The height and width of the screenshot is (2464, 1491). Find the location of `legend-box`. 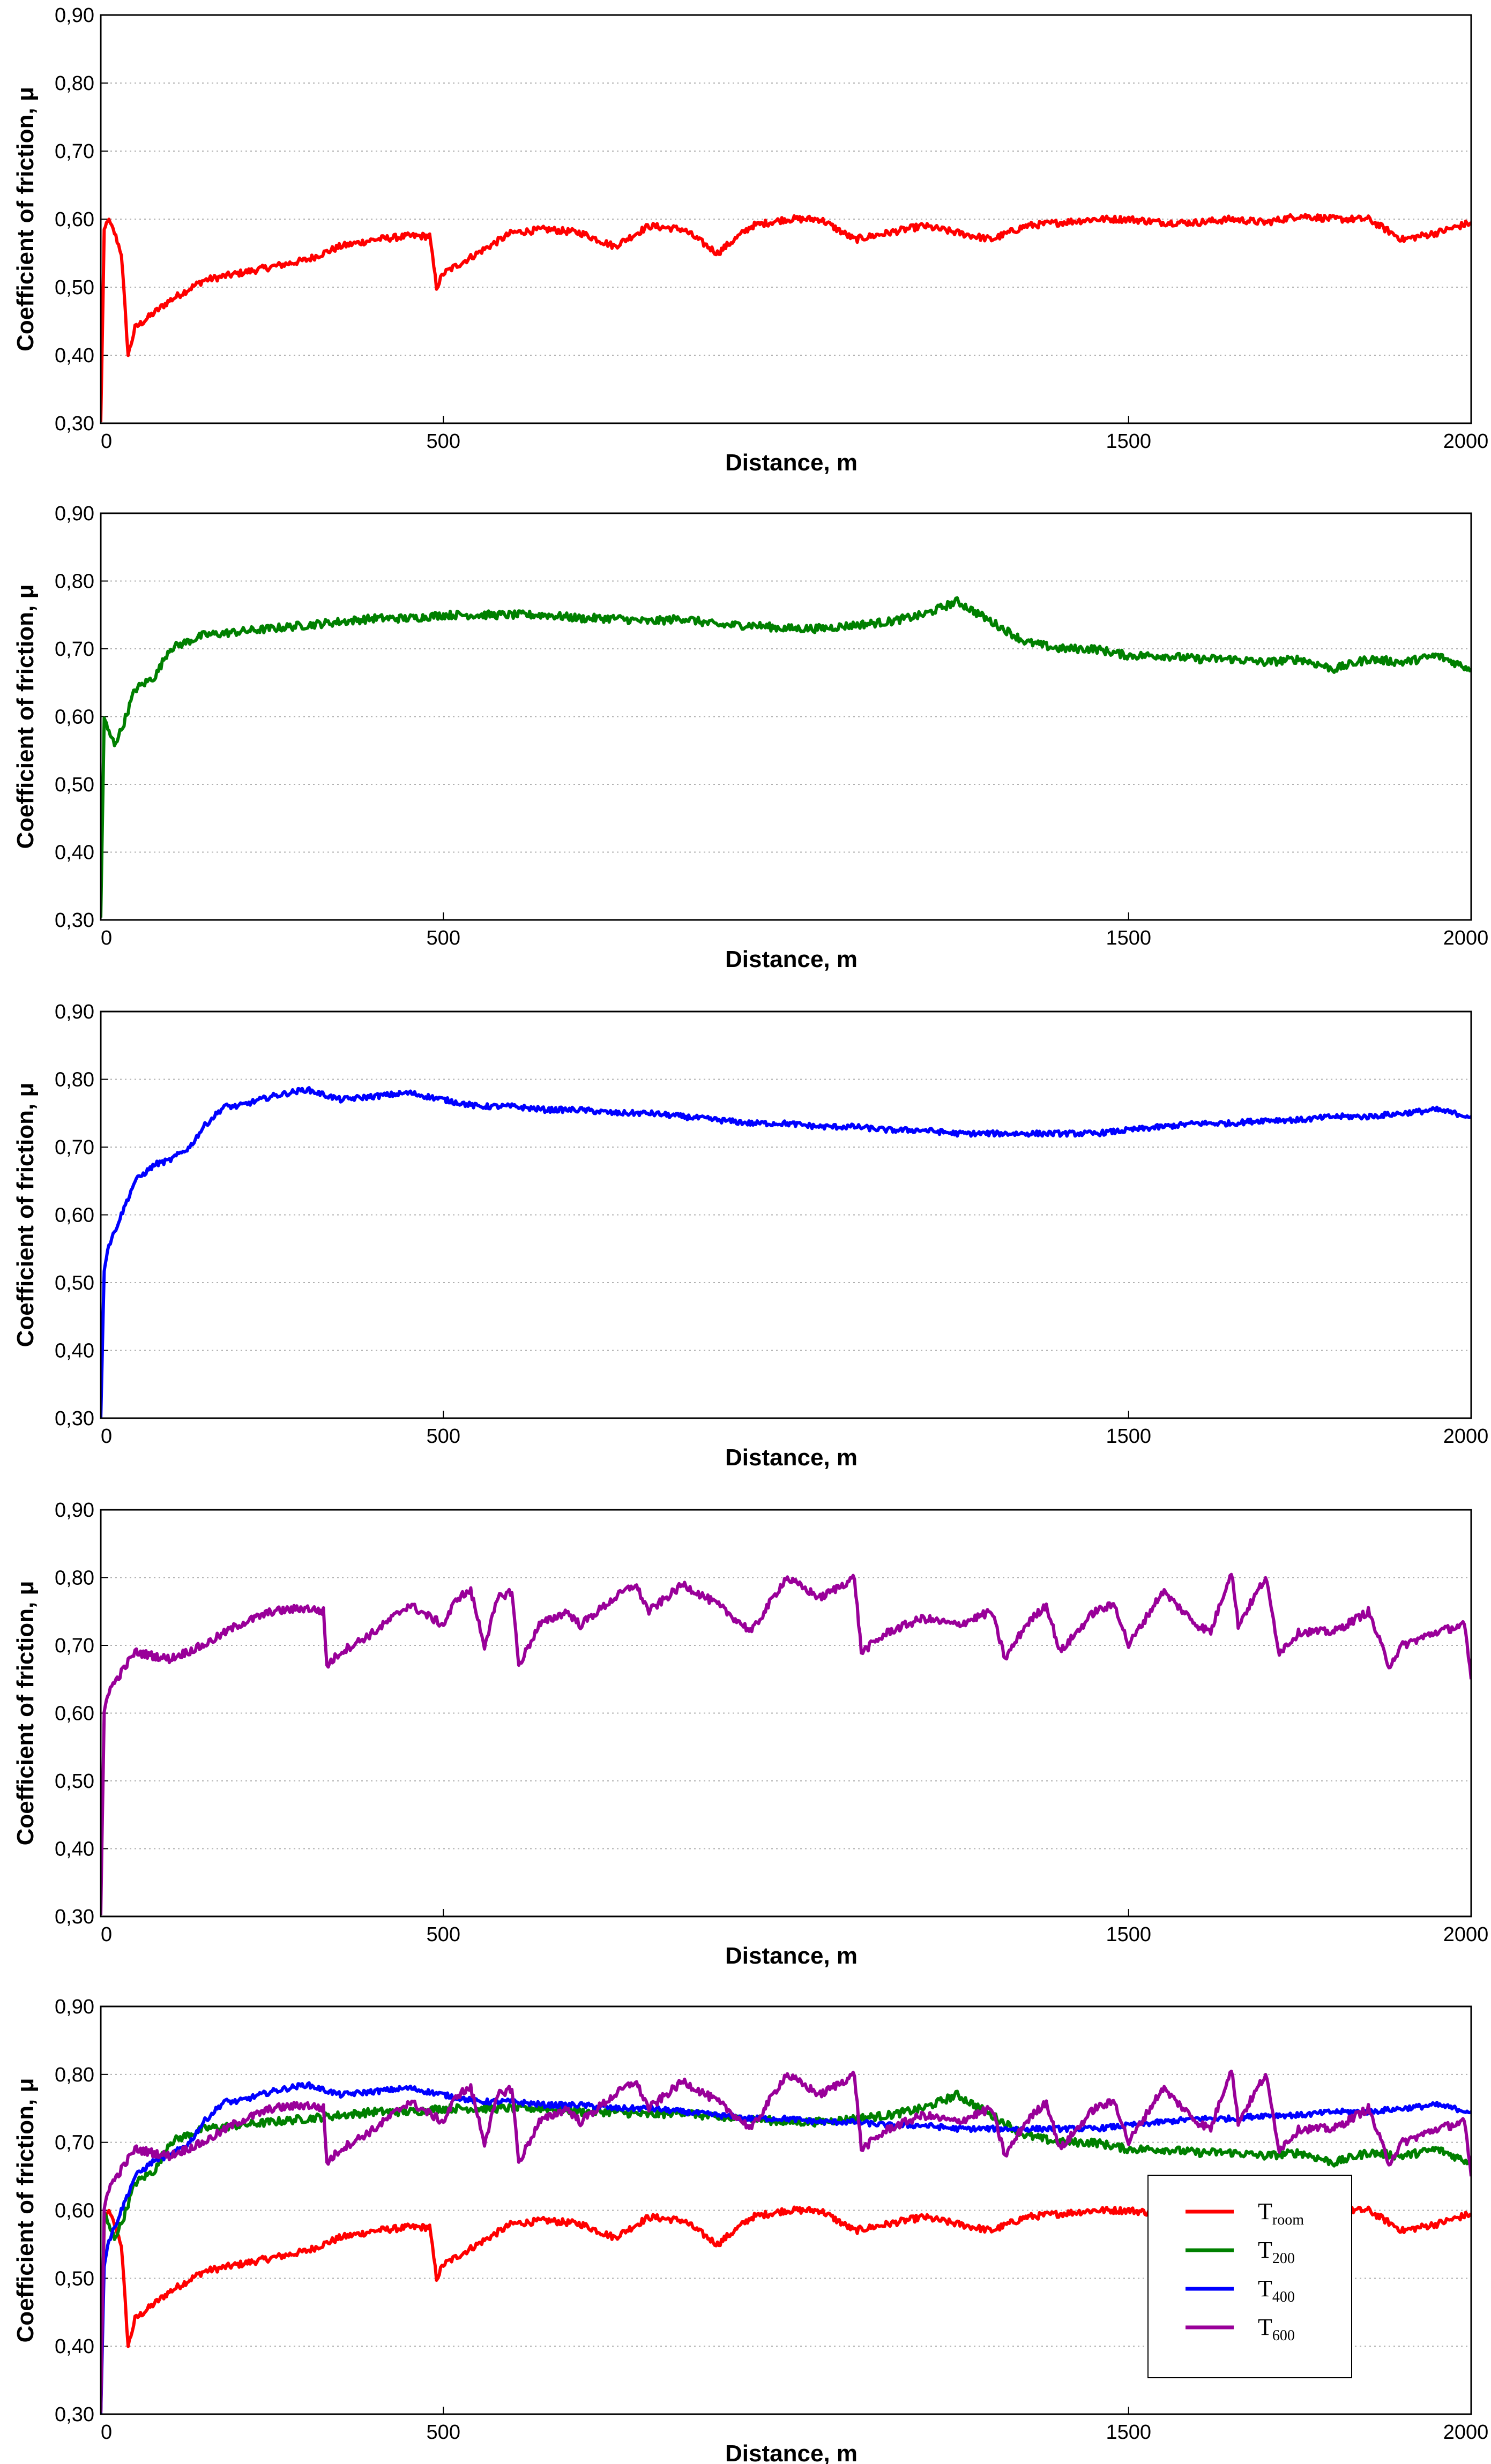

legend-box is located at coordinates (1249, 2276).